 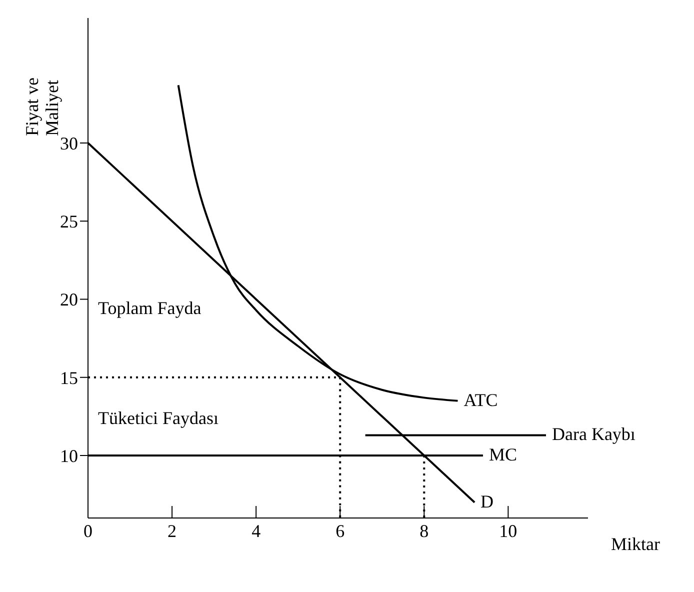 What do you see at coordinates (508, 530) in the screenshot?
I see `x-tick-label: 10` at bounding box center [508, 530].